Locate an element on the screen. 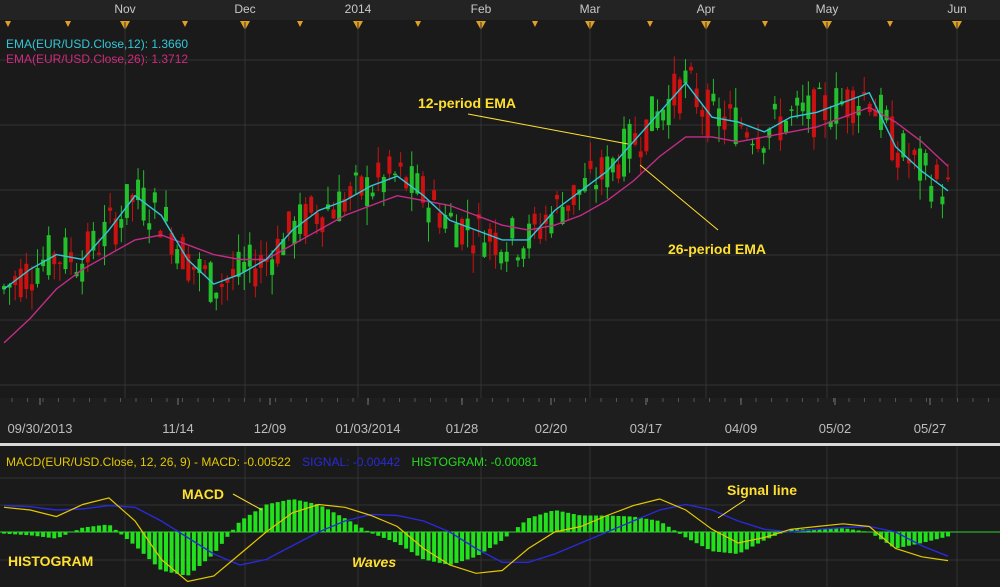 The height and width of the screenshot is (587, 1000). macd-line is located at coordinates (476, 540).